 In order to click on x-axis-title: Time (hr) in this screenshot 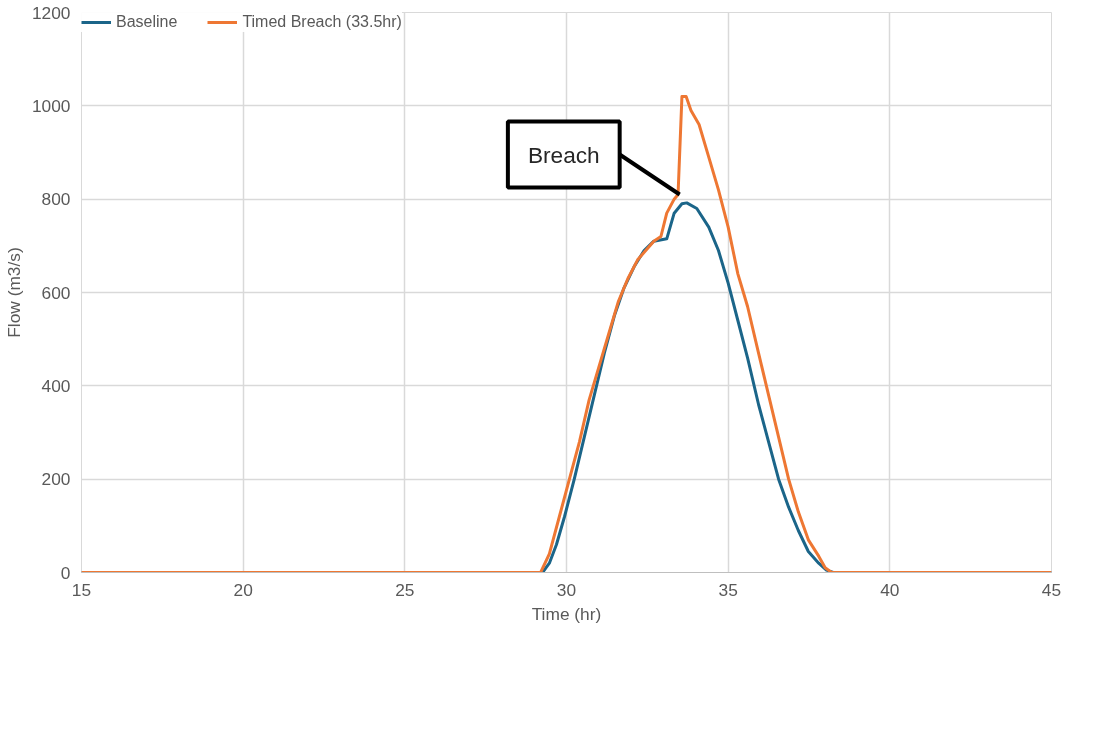, I will do `click(566, 613)`.